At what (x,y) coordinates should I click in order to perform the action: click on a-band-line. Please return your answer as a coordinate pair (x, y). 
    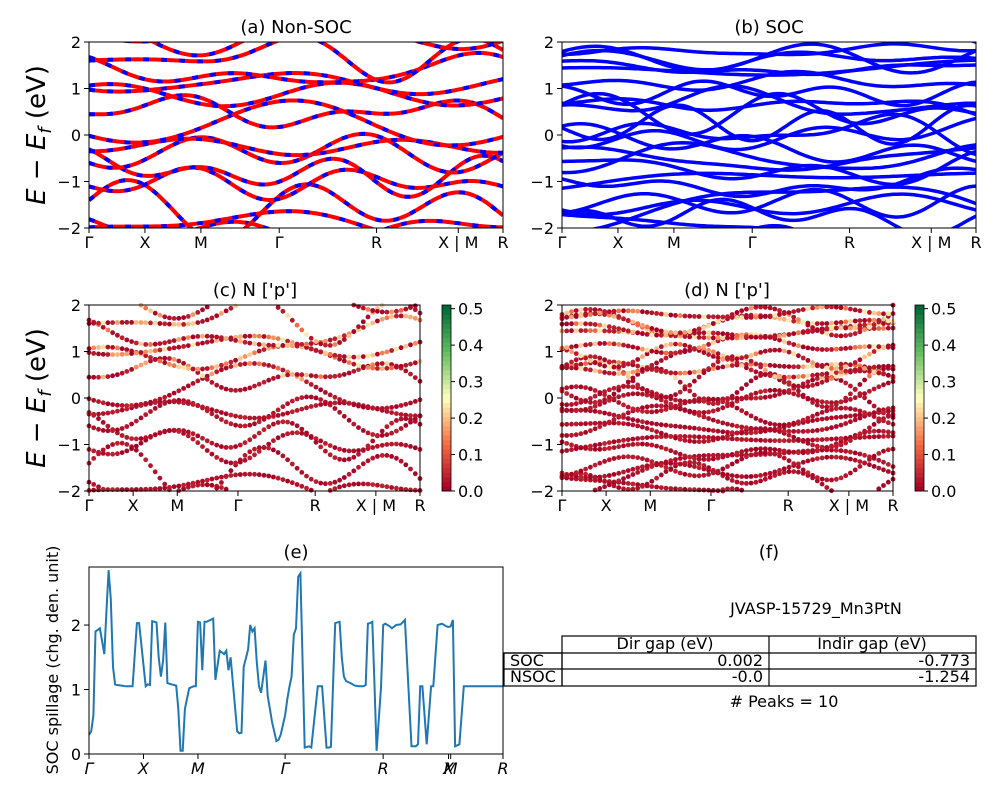
    Looking at the image, I should click on (296, 173).